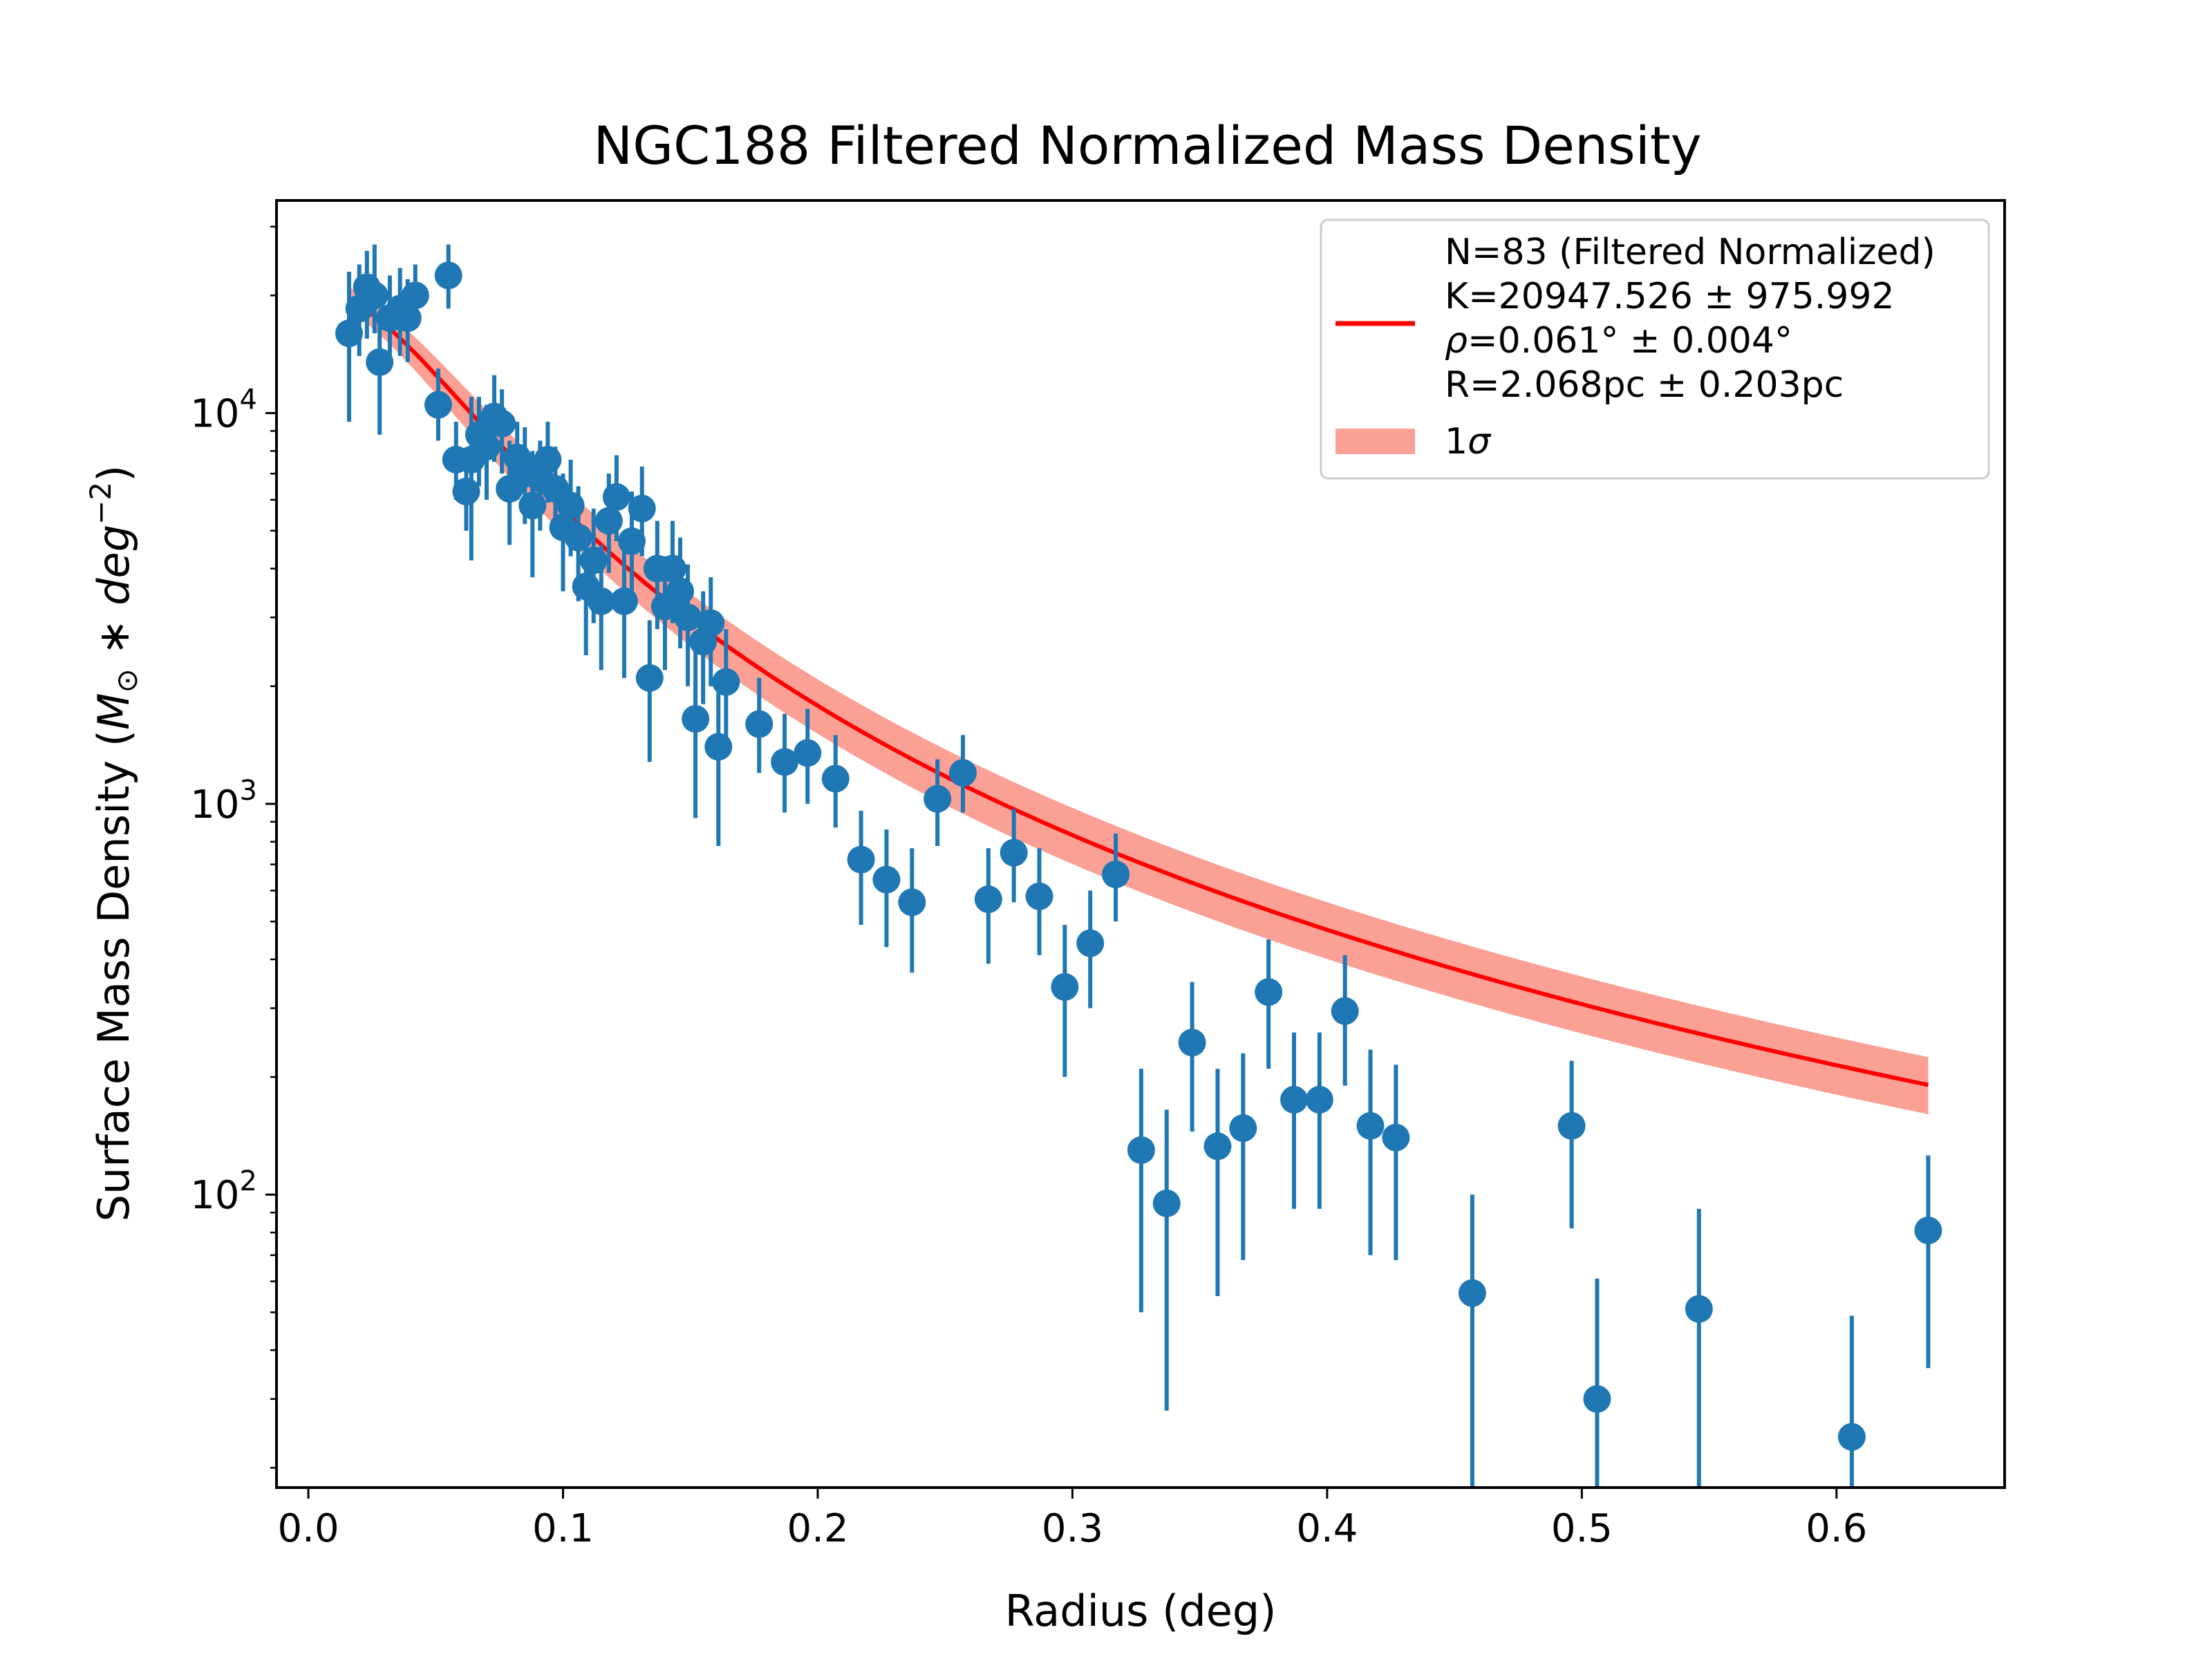 The width and height of the screenshot is (2212, 1659). I want to click on x-tick-label: 0.6, so click(1836, 1529).